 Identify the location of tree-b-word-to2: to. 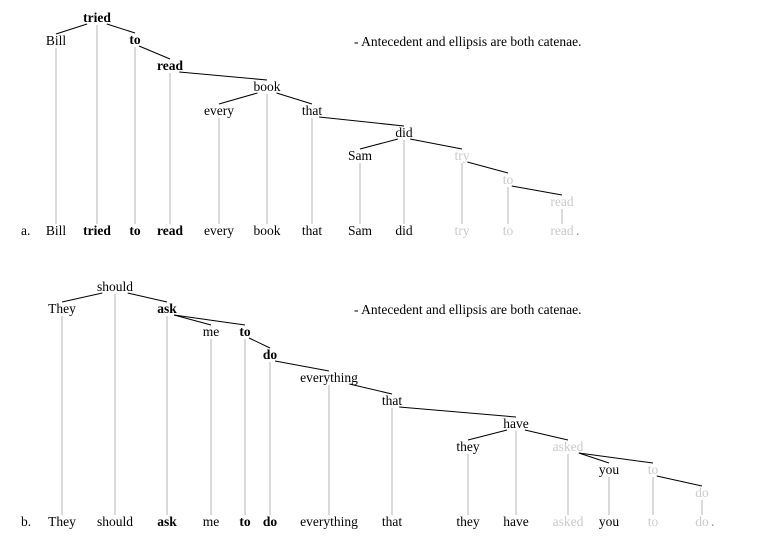
(653, 521).